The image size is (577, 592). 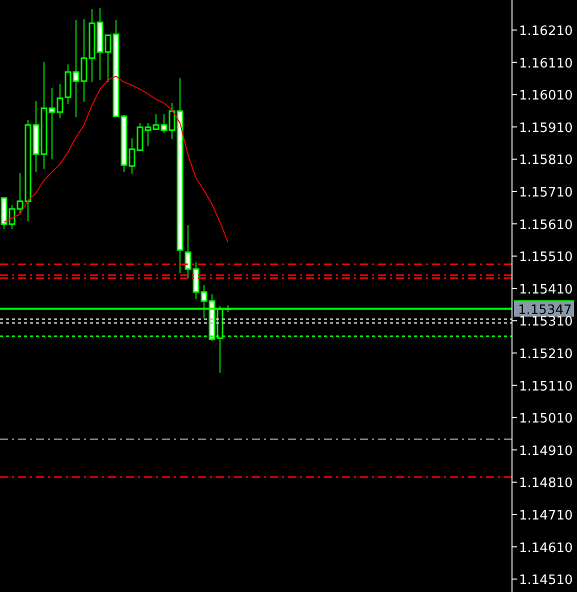 I want to click on y-tick-label: 1.16210, so click(x=546, y=32).